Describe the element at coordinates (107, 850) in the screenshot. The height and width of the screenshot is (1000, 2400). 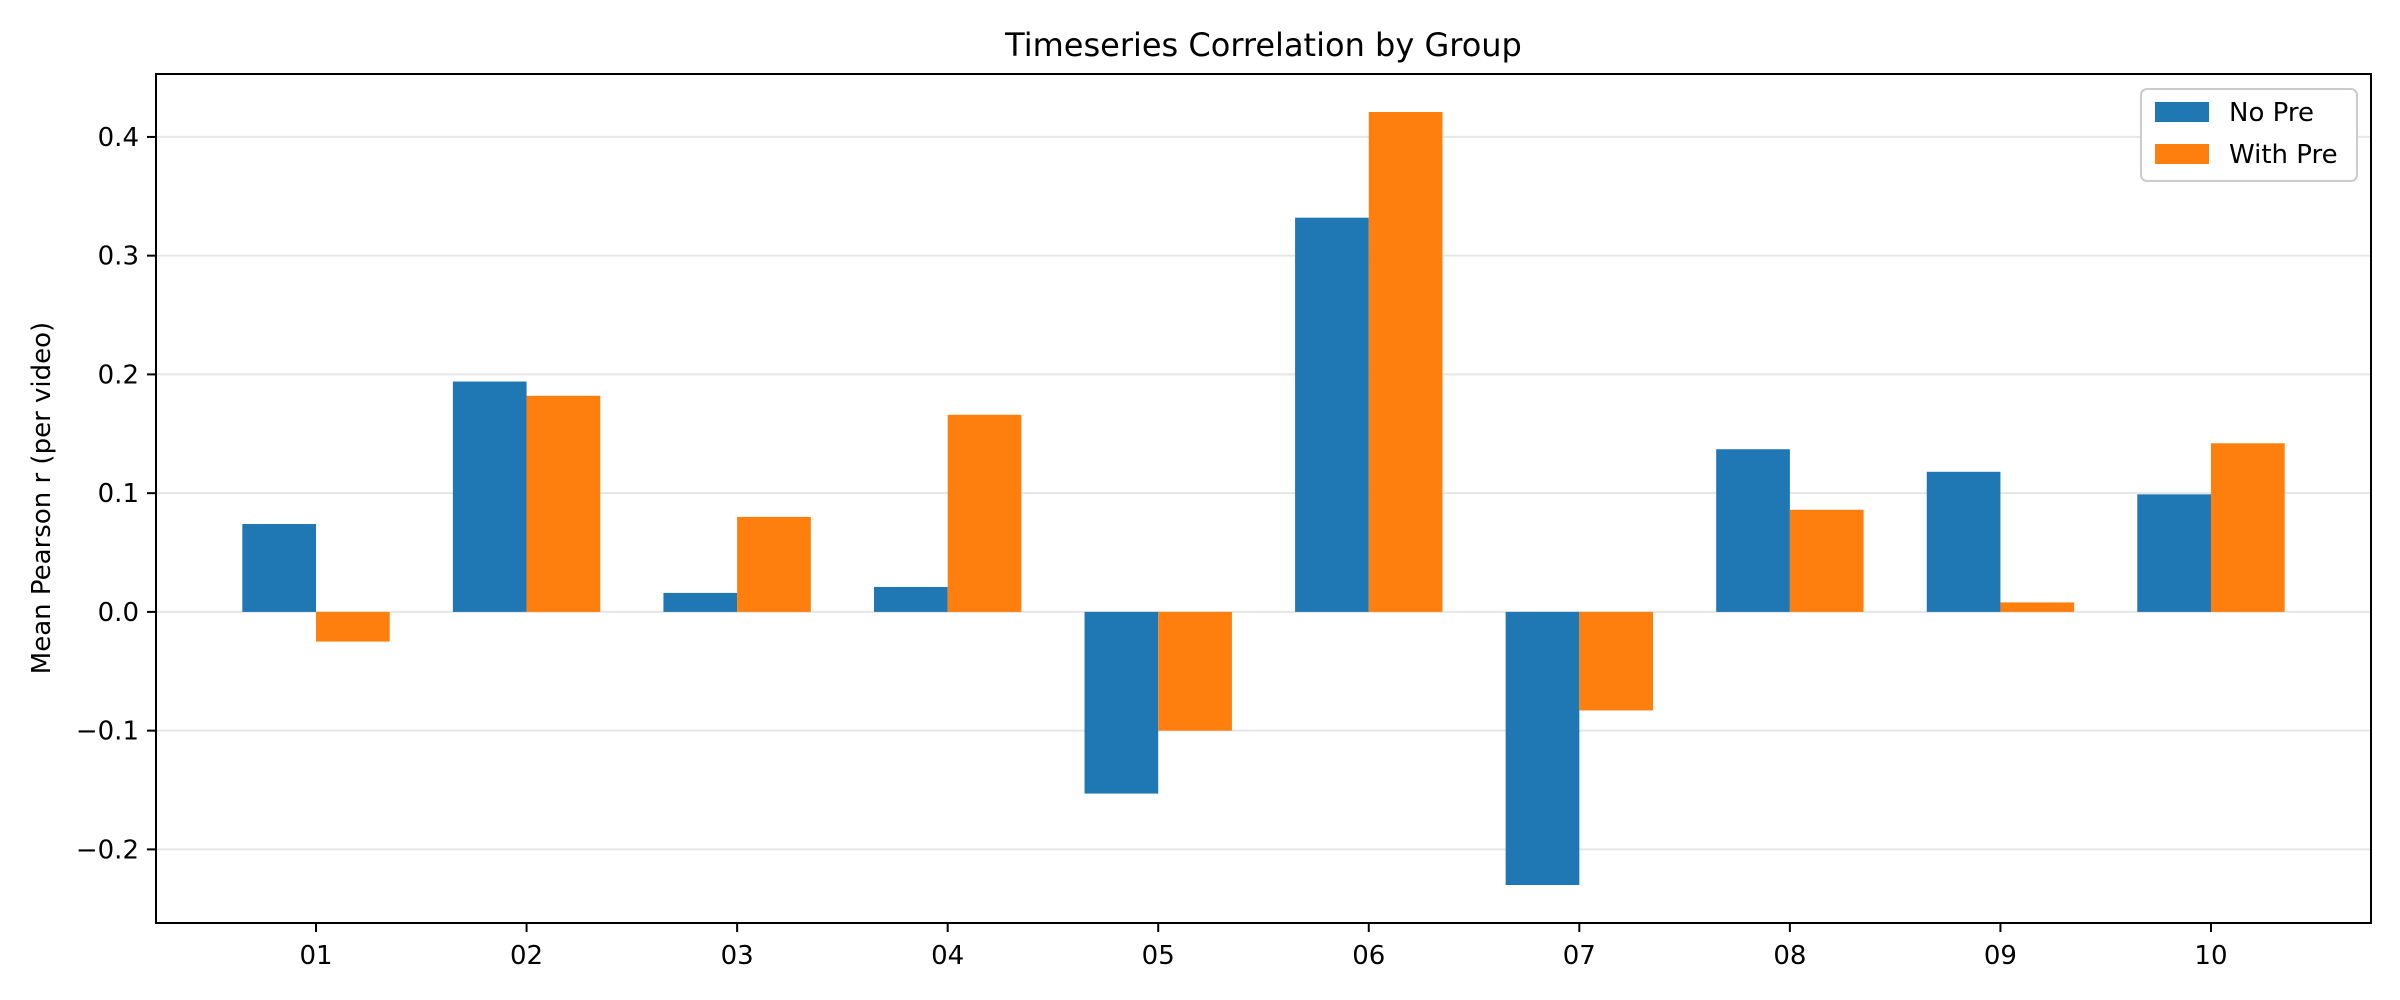
I see `y-tick-label: −0.2` at that location.